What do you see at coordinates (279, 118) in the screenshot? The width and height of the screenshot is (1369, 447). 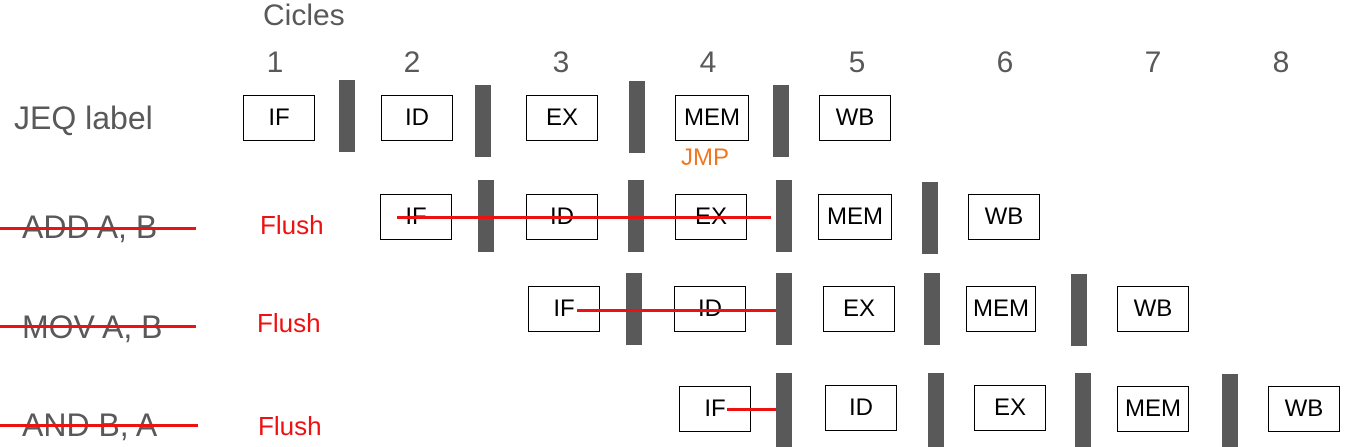 I see `stage-box-if: IF` at bounding box center [279, 118].